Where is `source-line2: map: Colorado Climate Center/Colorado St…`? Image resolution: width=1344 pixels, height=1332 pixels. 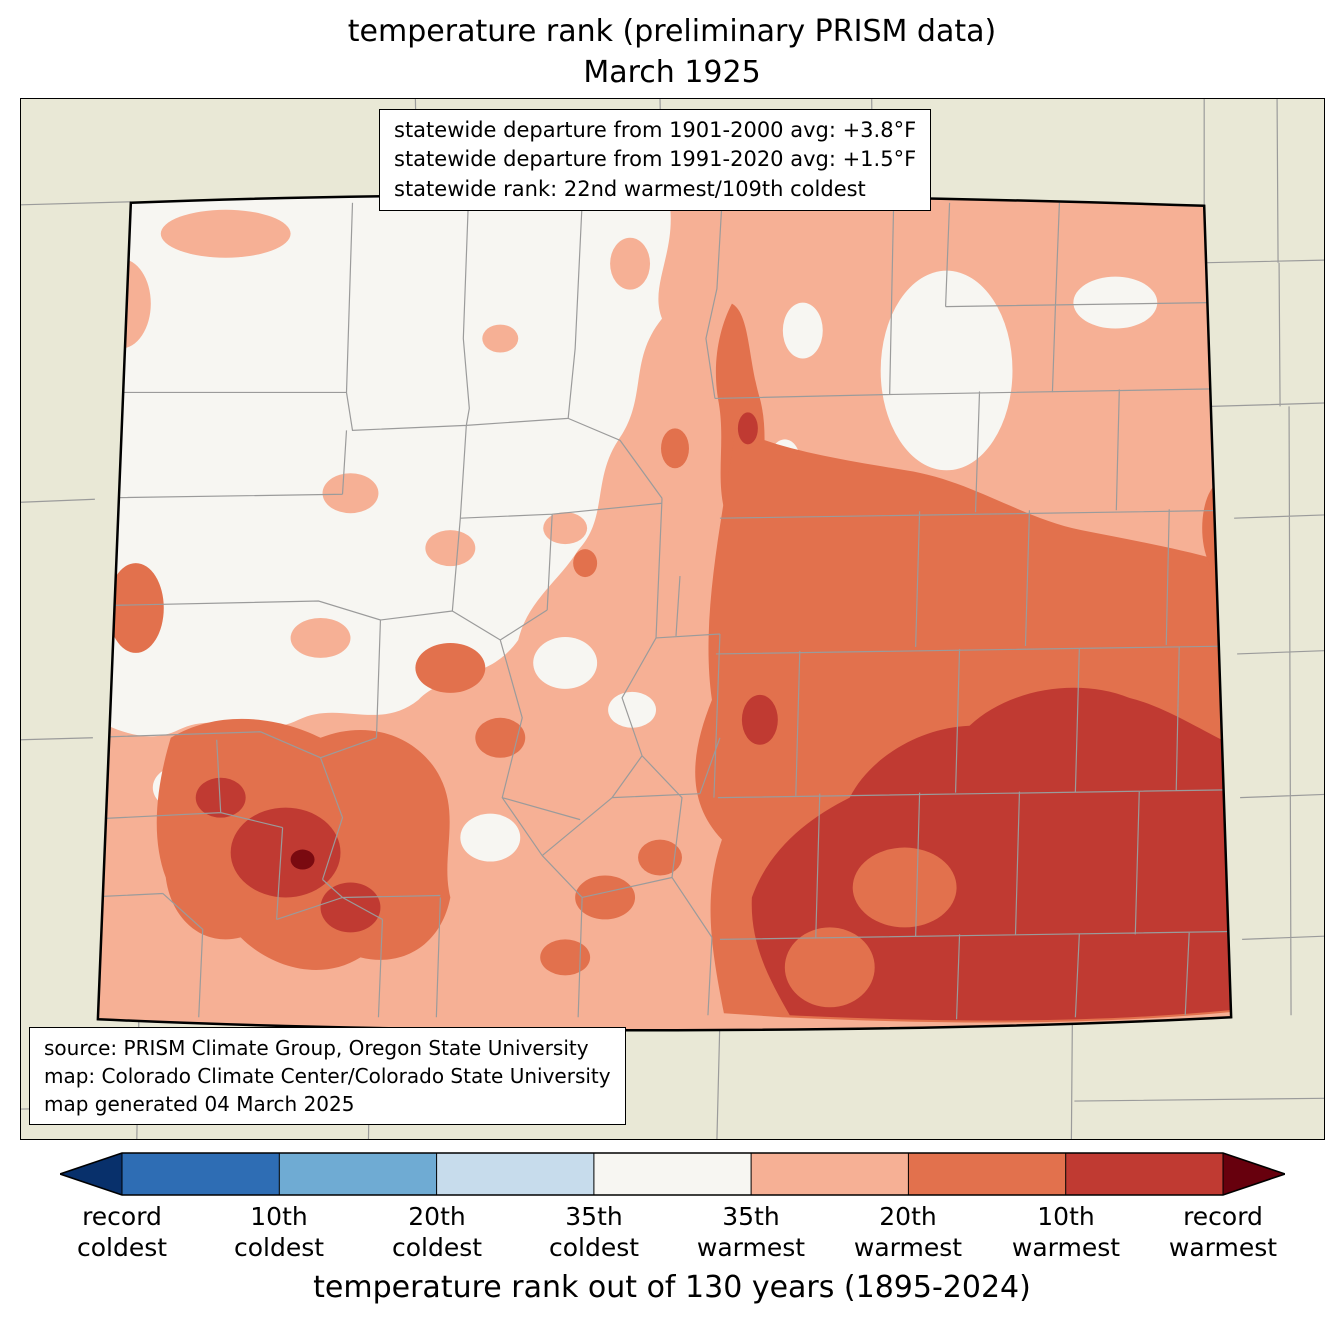
source-line2: map: Colorado Climate Center/Colorado St… is located at coordinates (327, 1076).